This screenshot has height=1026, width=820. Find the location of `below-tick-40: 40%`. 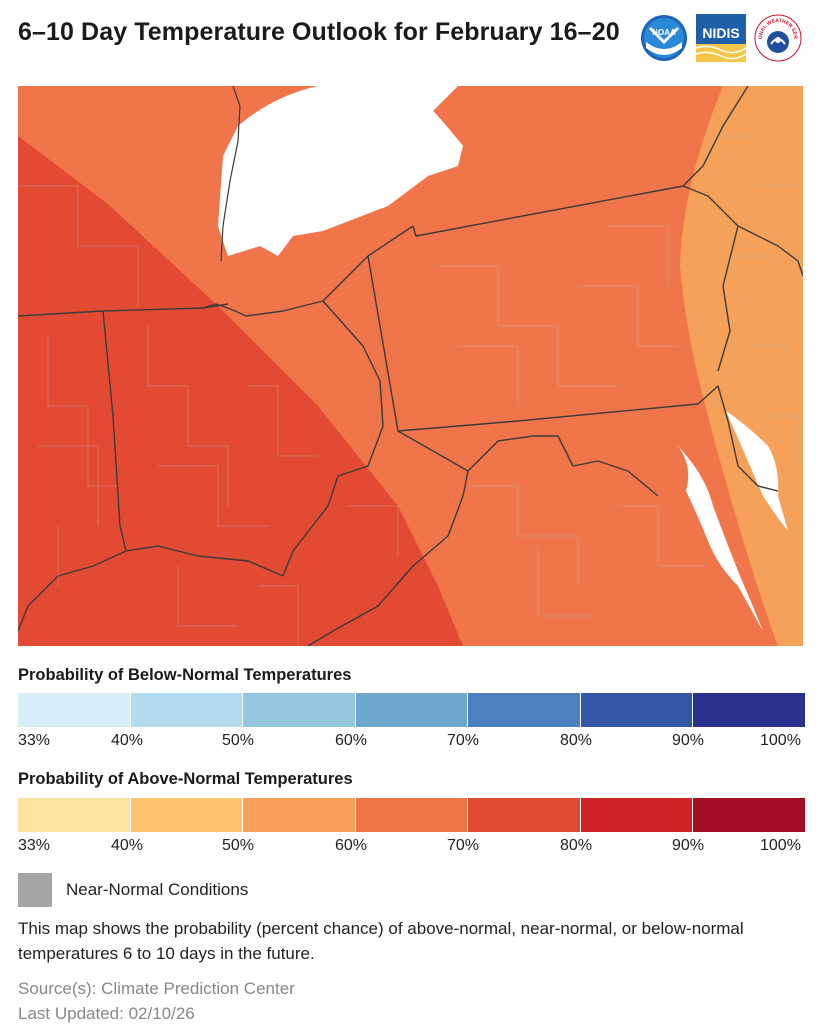

below-tick-40: 40% is located at coordinates (127, 740).